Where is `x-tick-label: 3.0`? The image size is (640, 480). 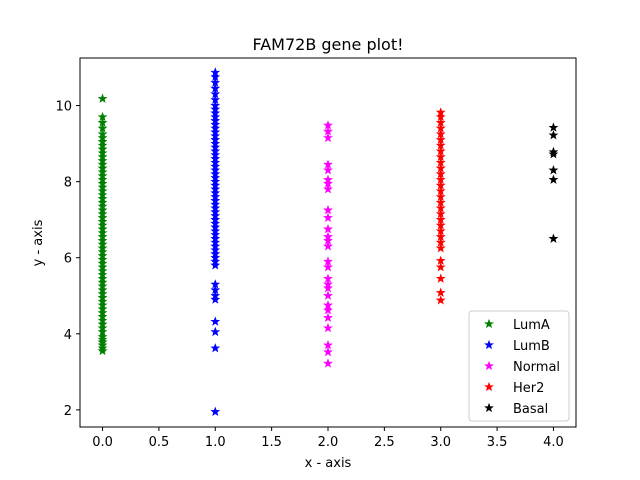 x-tick-label: 3.0 is located at coordinates (440, 442).